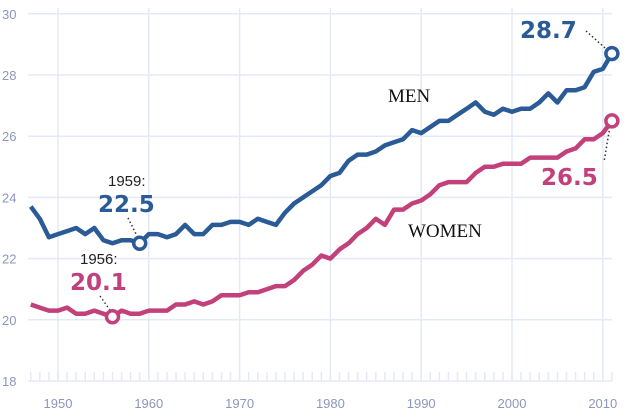 The height and width of the screenshot is (419, 640). I want to click on x-axis-ticks: 1950 1960 1970 1980 1990 2000 2010, so click(331, 403).